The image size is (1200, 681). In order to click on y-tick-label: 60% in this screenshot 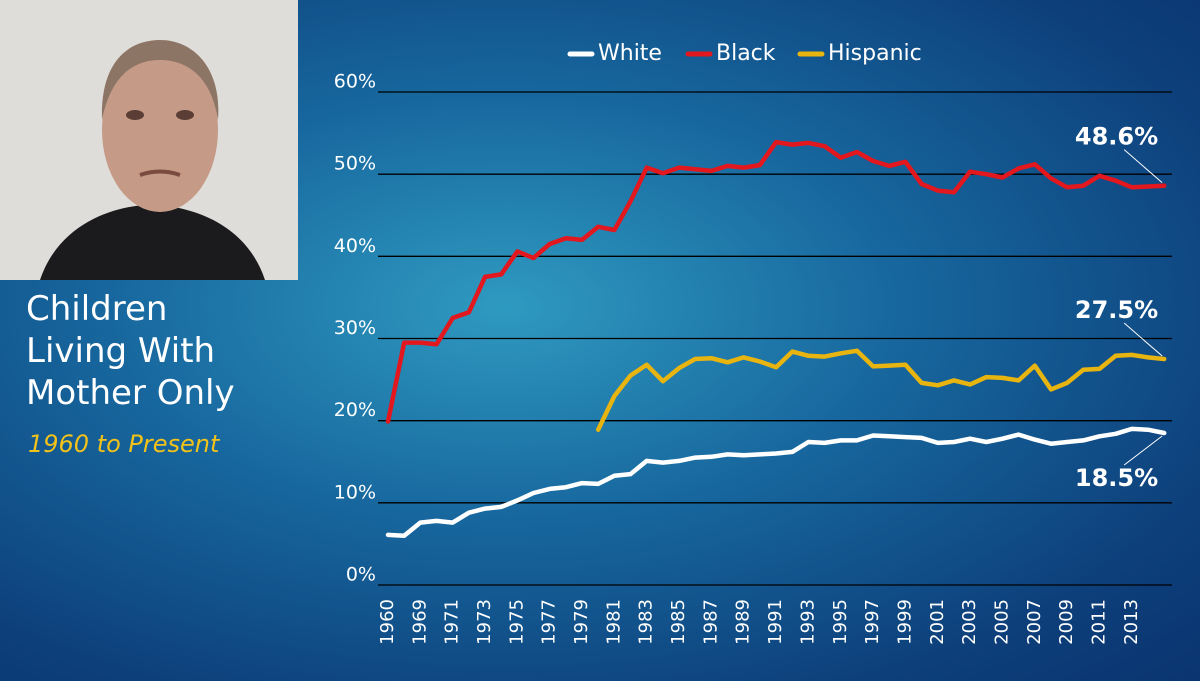, I will do `click(355, 82)`.